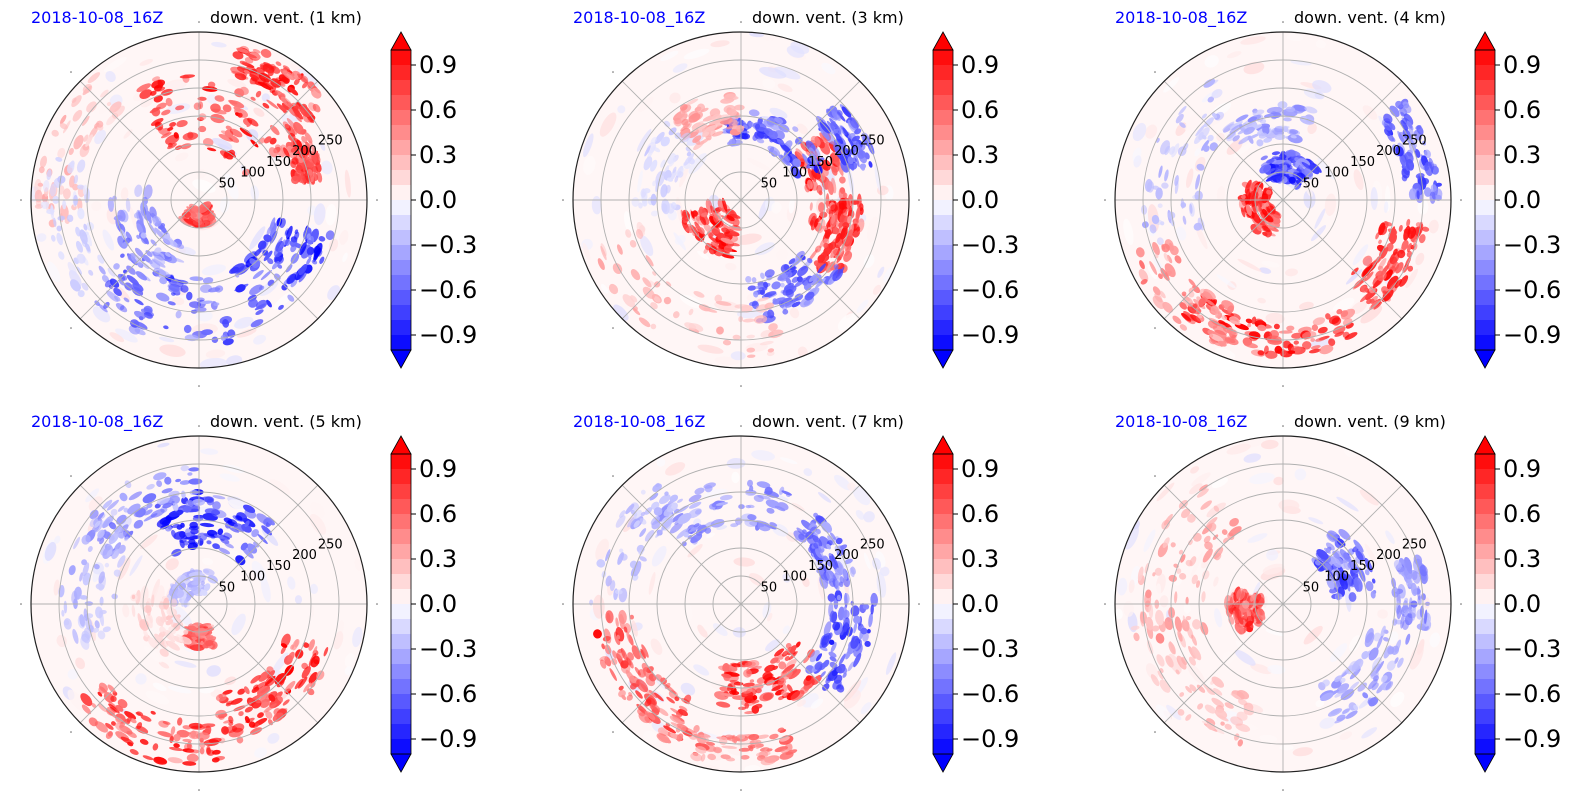 The height and width of the screenshot is (809, 1583). Describe the element at coordinates (980, 155) in the screenshot. I see `colorbar-tick-label: 0.3` at that location.